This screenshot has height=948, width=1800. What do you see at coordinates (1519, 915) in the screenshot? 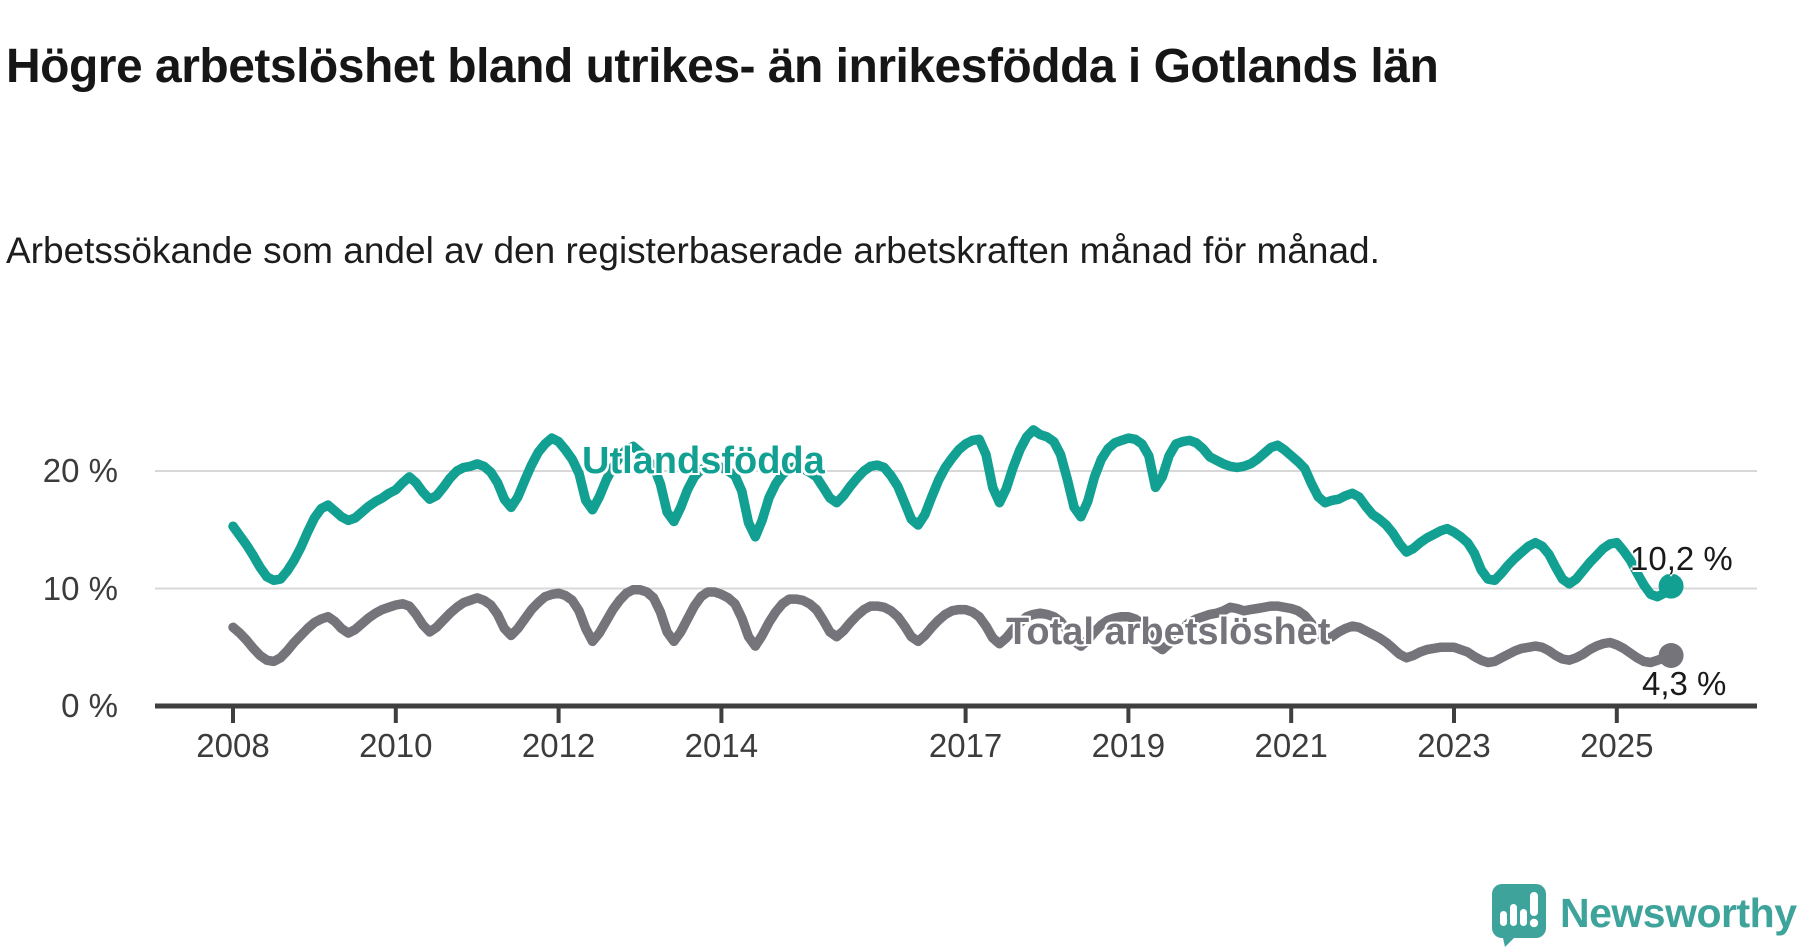
I see `newsworthy-speech-bubble-bar-chart-icon` at bounding box center [1519, 915].